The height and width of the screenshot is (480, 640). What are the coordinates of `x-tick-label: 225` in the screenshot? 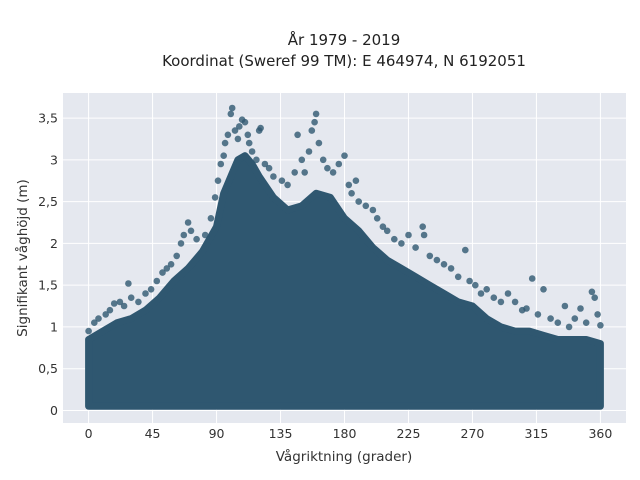 It's located at (409, 433).